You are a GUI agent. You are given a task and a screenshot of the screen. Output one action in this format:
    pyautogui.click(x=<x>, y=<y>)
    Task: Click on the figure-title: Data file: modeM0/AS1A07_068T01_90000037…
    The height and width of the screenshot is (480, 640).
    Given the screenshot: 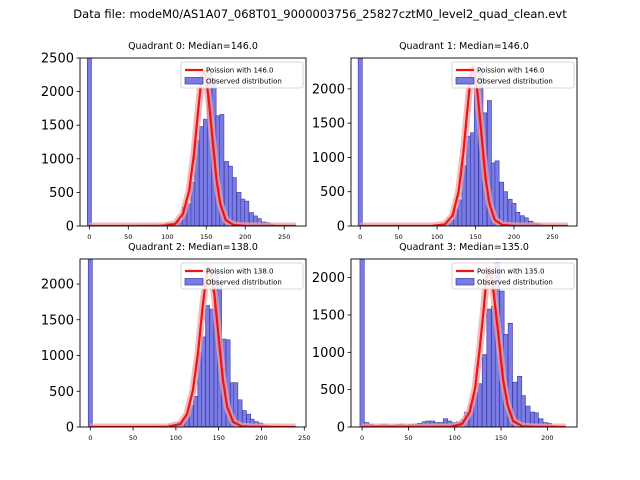 What is the action you would take?
    pyautogui.click(x=320, y=14)
    